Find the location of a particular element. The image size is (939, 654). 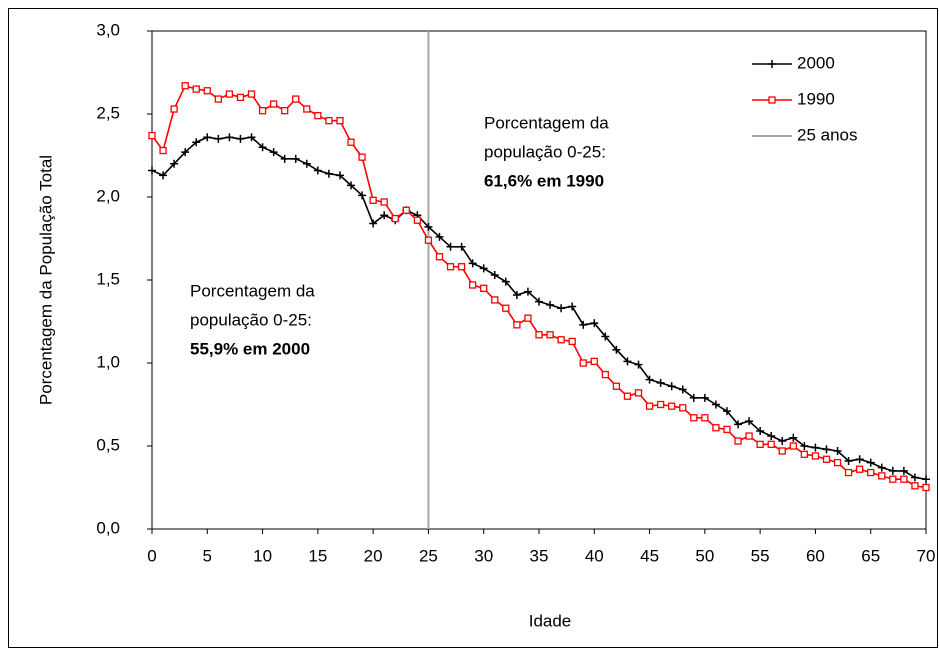

x-tick-label: 70 is located at coordinates (926, 555).